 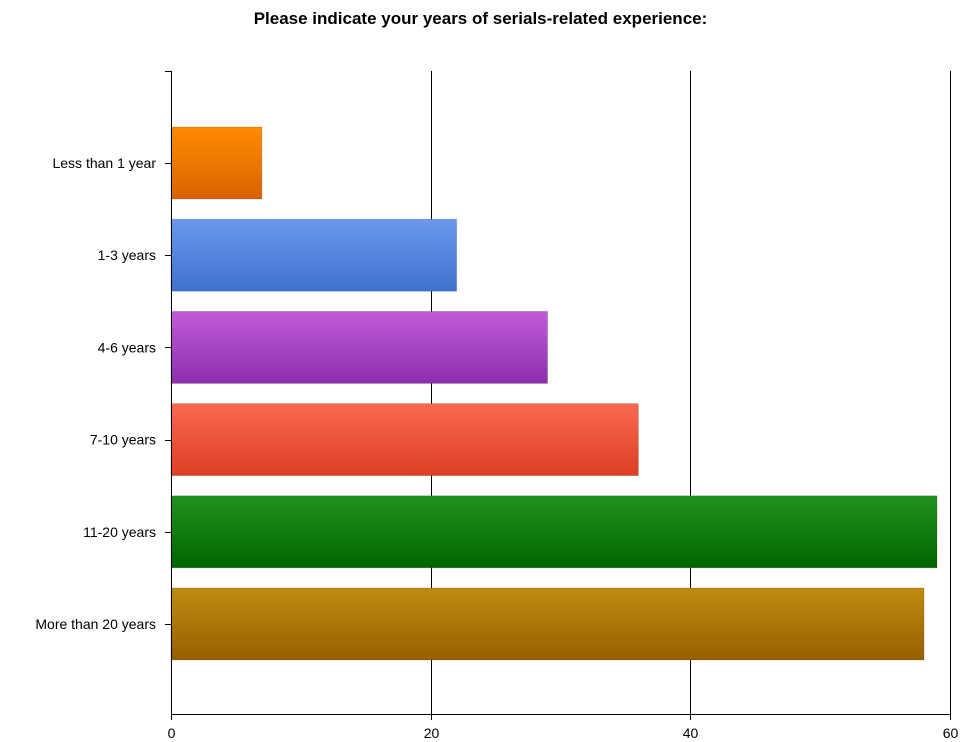 What do you see at coordinates (104, 163) in the screenshot?
I see `y-tick-label: Less than 1 year` at bounding box center [104, 163].